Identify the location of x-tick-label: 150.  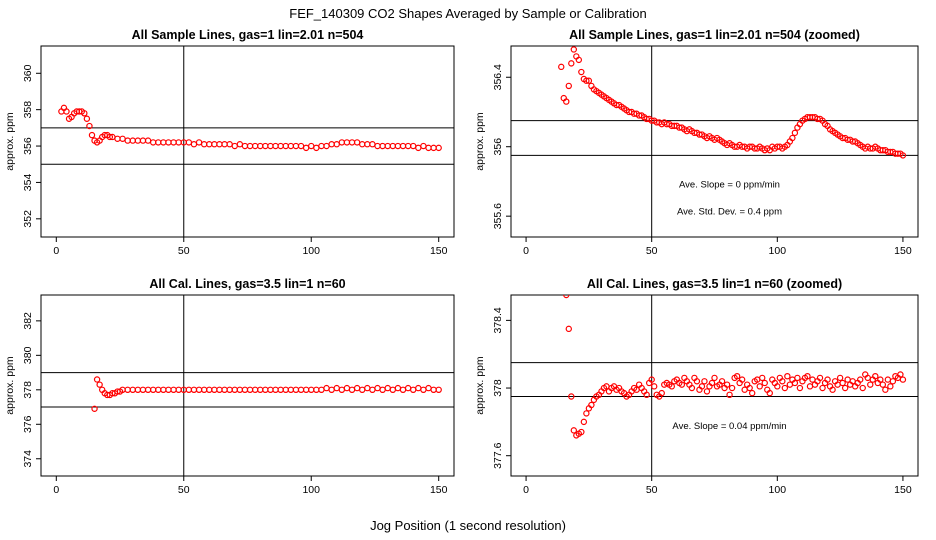
(903, 490).